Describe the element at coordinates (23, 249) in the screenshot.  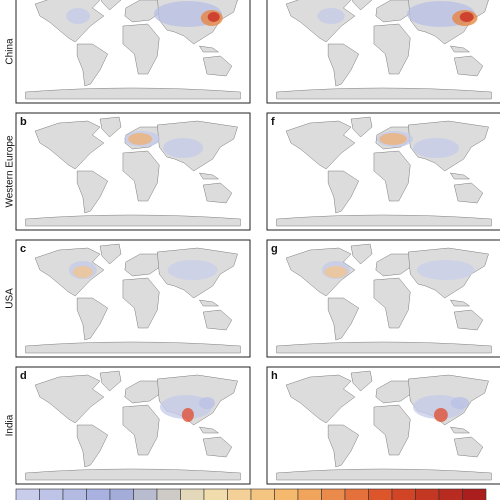
I see `panel-letter: c` at that location.